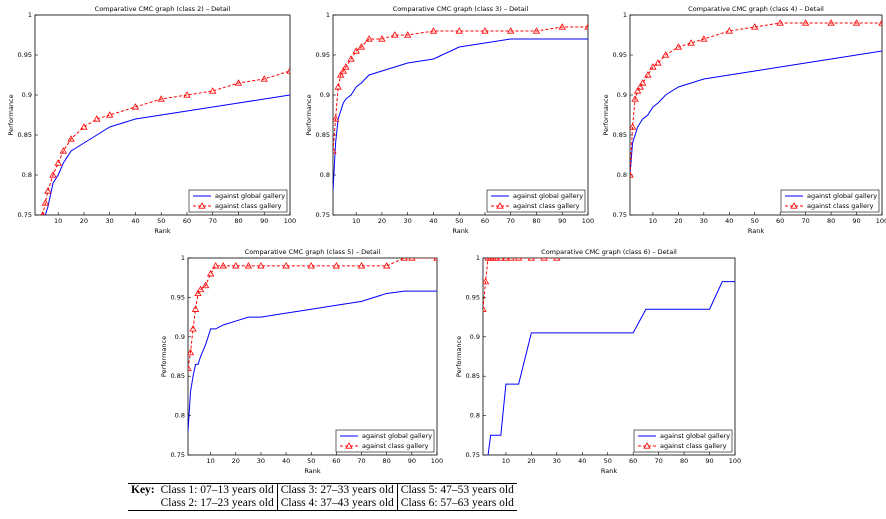 This screenshot has height=519, width=886. Describe the element at coordinates (647, 445) in the screenshot. I see `legend-marker` at that location.